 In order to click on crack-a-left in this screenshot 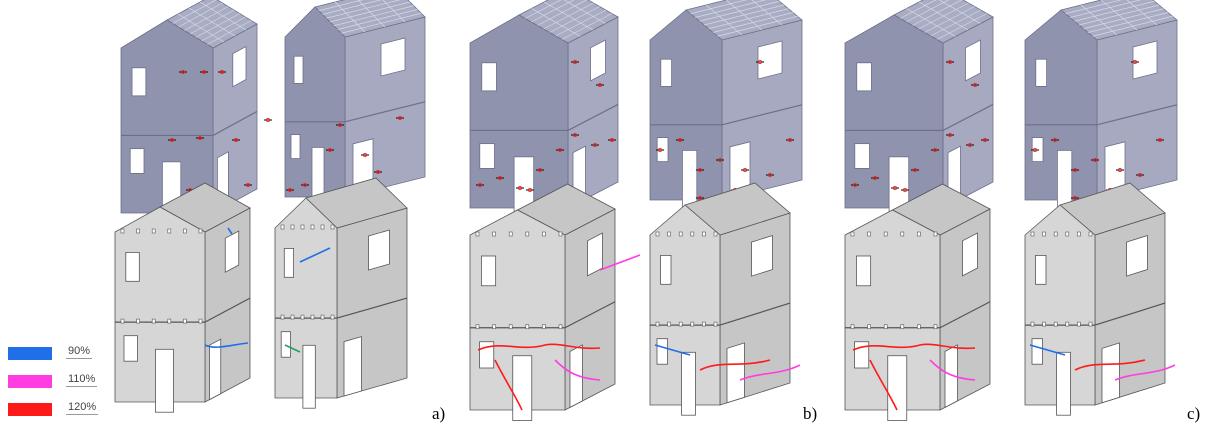, I will do `click(182, 297)`.